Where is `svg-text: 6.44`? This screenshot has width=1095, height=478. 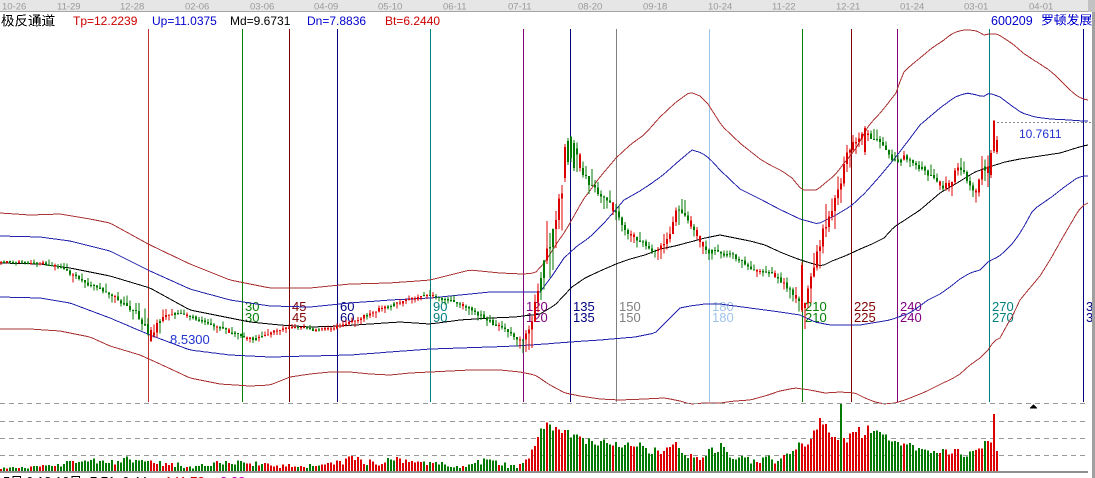 svg-text: 6.44 is located at coordinates (134, 476).